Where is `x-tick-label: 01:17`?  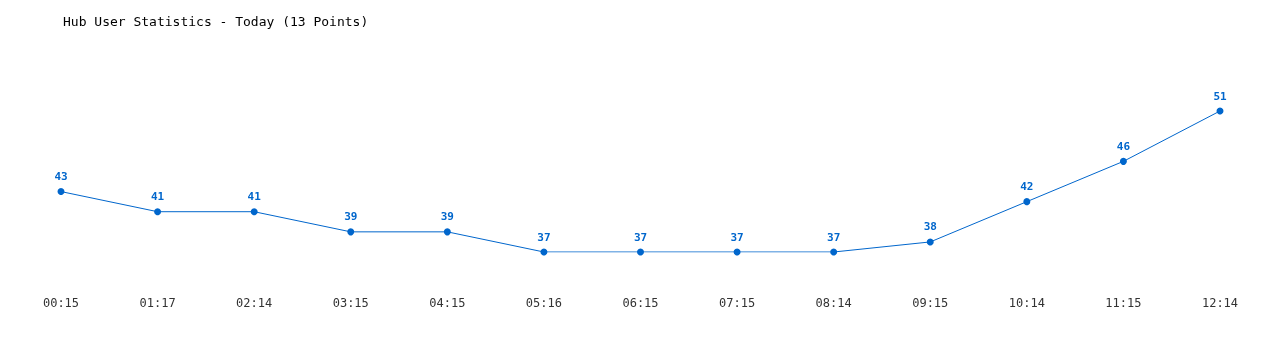 x-tick-label: 01:17 is located at coordinates (157, 303).